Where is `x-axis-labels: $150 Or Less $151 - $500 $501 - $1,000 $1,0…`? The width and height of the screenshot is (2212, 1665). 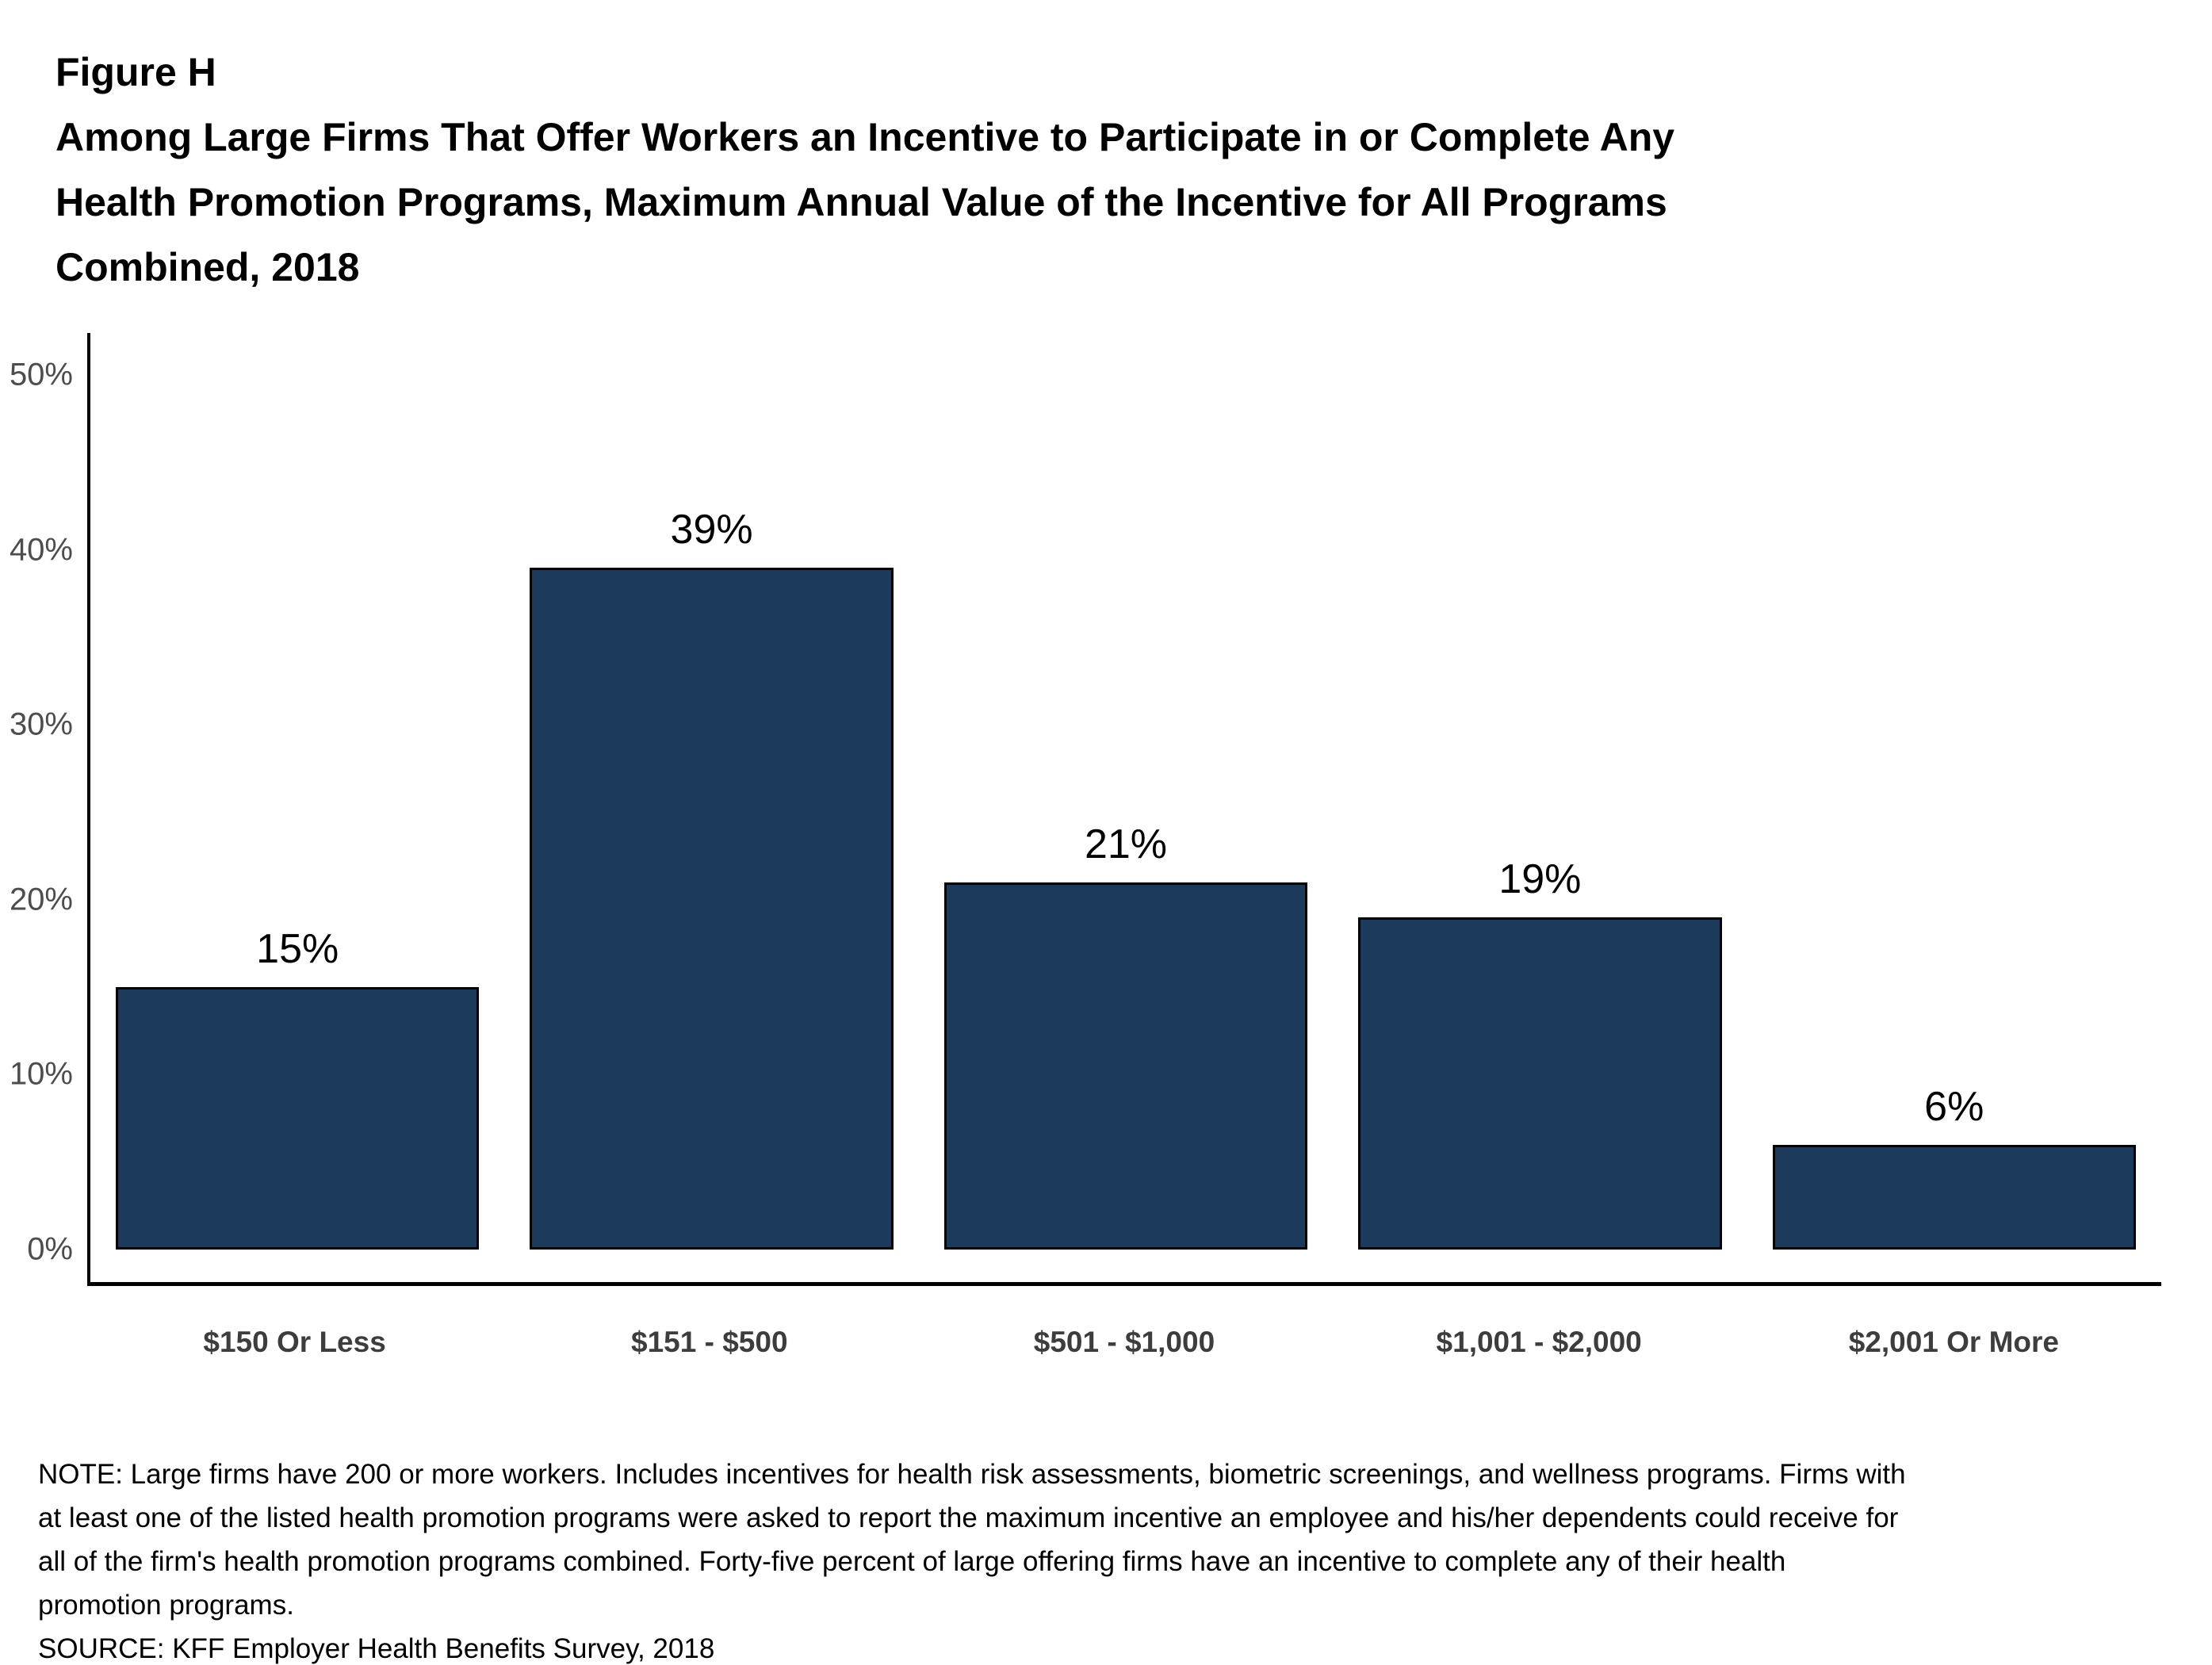 x-axis-labels: $150 Or Less $151 - $500 $501 - $1,000 $1,0… is located at coordinates (1124, 1322).